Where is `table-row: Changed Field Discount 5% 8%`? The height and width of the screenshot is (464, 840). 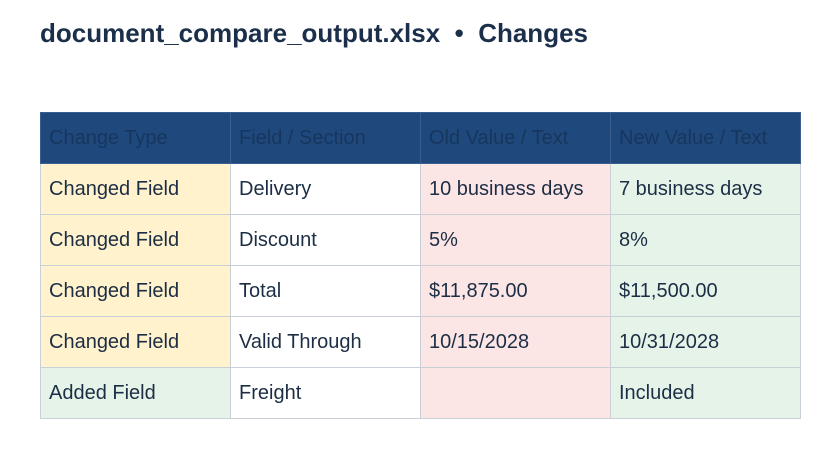 table-row: Changed Field Discount 5% 8% is located at coordinates (420, 240).